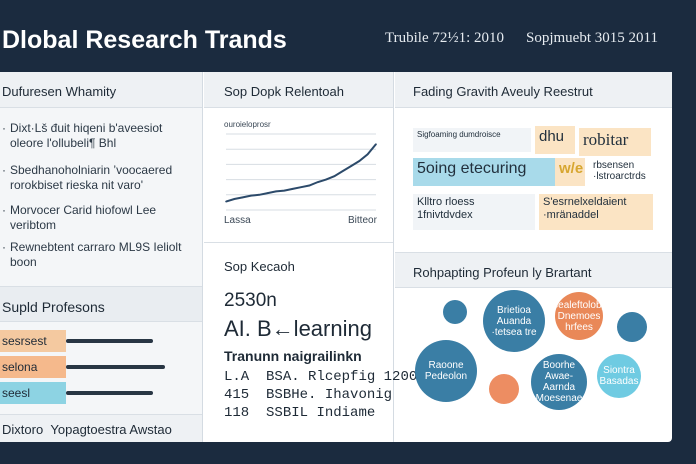  What do you see at coordinates (293, 356) in the screenshot?
I see `keyresearch-subheading: Tranunn naigrailinkn` at bounding box center [293, 356].